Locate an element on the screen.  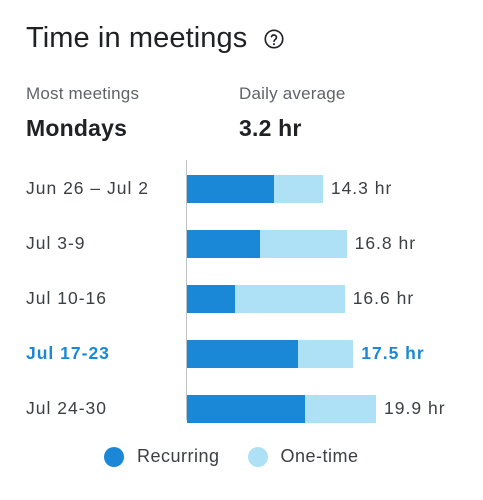
chart-row: Jul 10-16 16.6 hr is located at coordinates (241, 299).